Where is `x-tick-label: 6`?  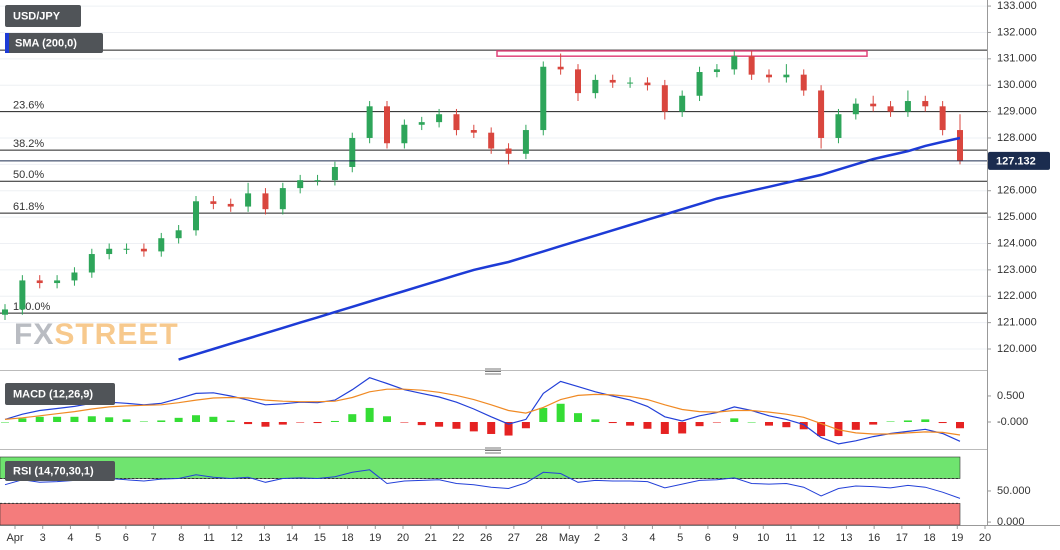 x-tick-label: 6 is located at coordinates (708, 538).